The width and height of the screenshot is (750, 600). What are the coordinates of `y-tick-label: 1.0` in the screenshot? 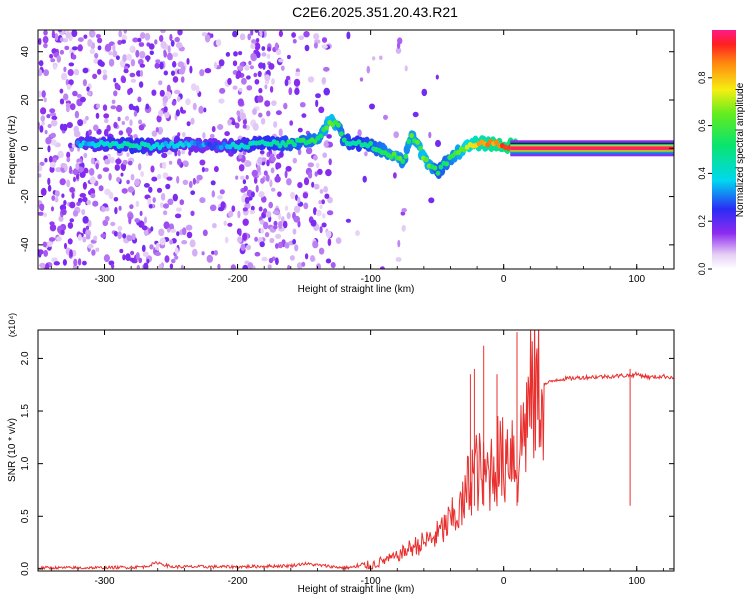 It's located at (25, 463).